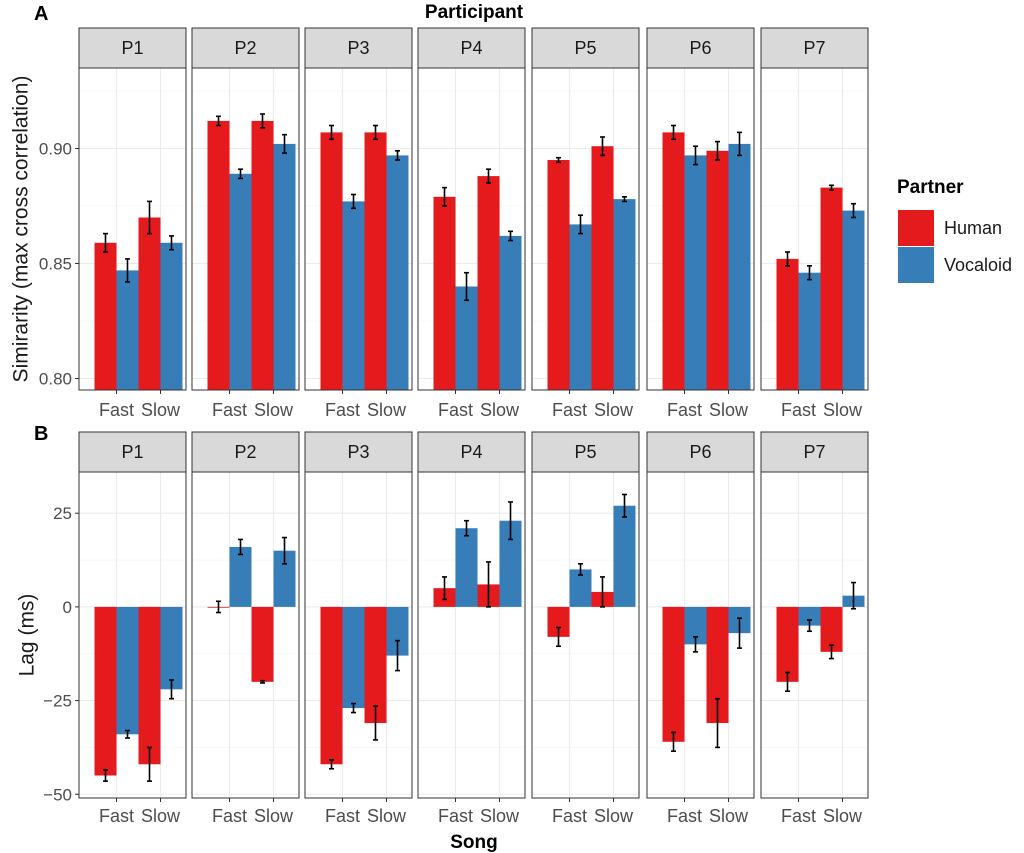 The image size is (1024, 853). I want to click on legend: Partner Human Vocaloid, so click(954, 230).